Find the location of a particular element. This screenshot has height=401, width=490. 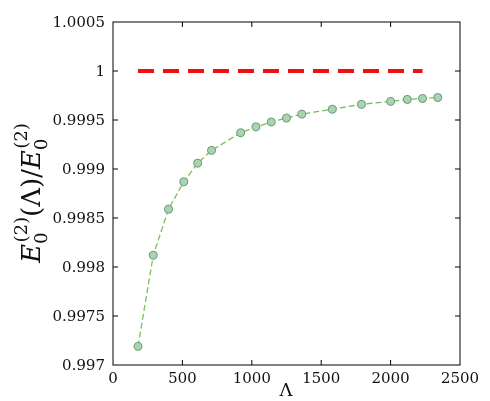

y-label-base-1: E is located at coordinates (32, 254).